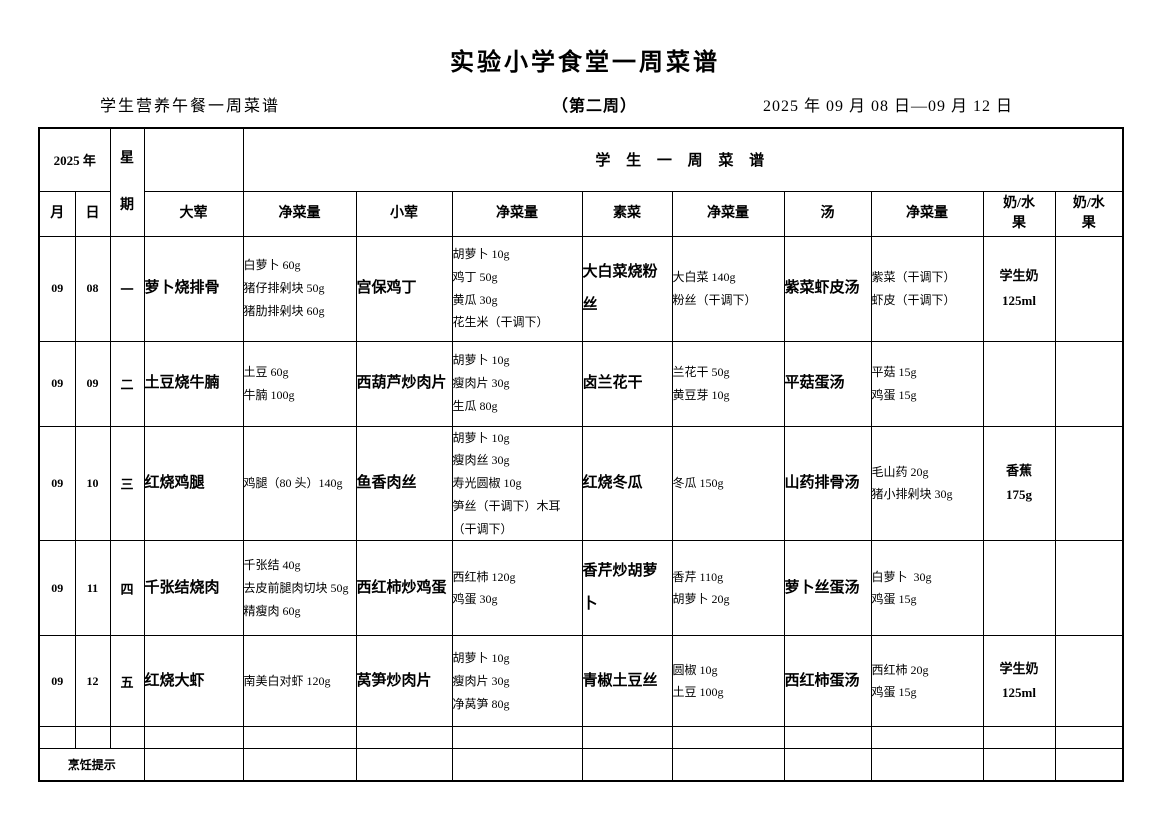 The height and width of the screenshot is (827, 1170). What do you see at coordinates (927, 483) in the screenshot?
I see `cell-soup-qty: 毛山药 20g 猪小排剁块 30g` at bounding box center [927, 483].